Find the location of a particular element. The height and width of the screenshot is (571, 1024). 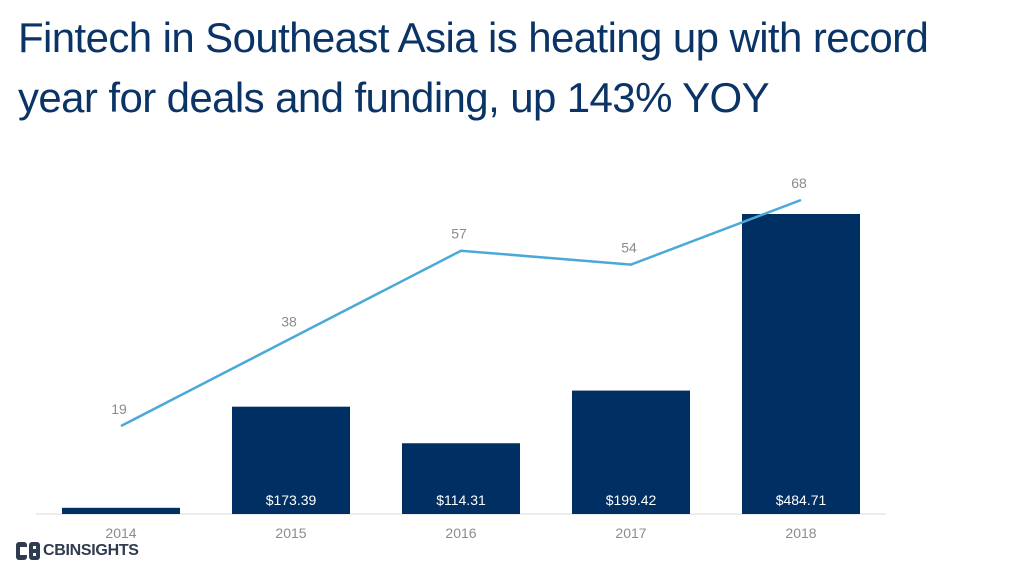

bar-value-label-2018: $484.71 is located at coordinates (801, 500).